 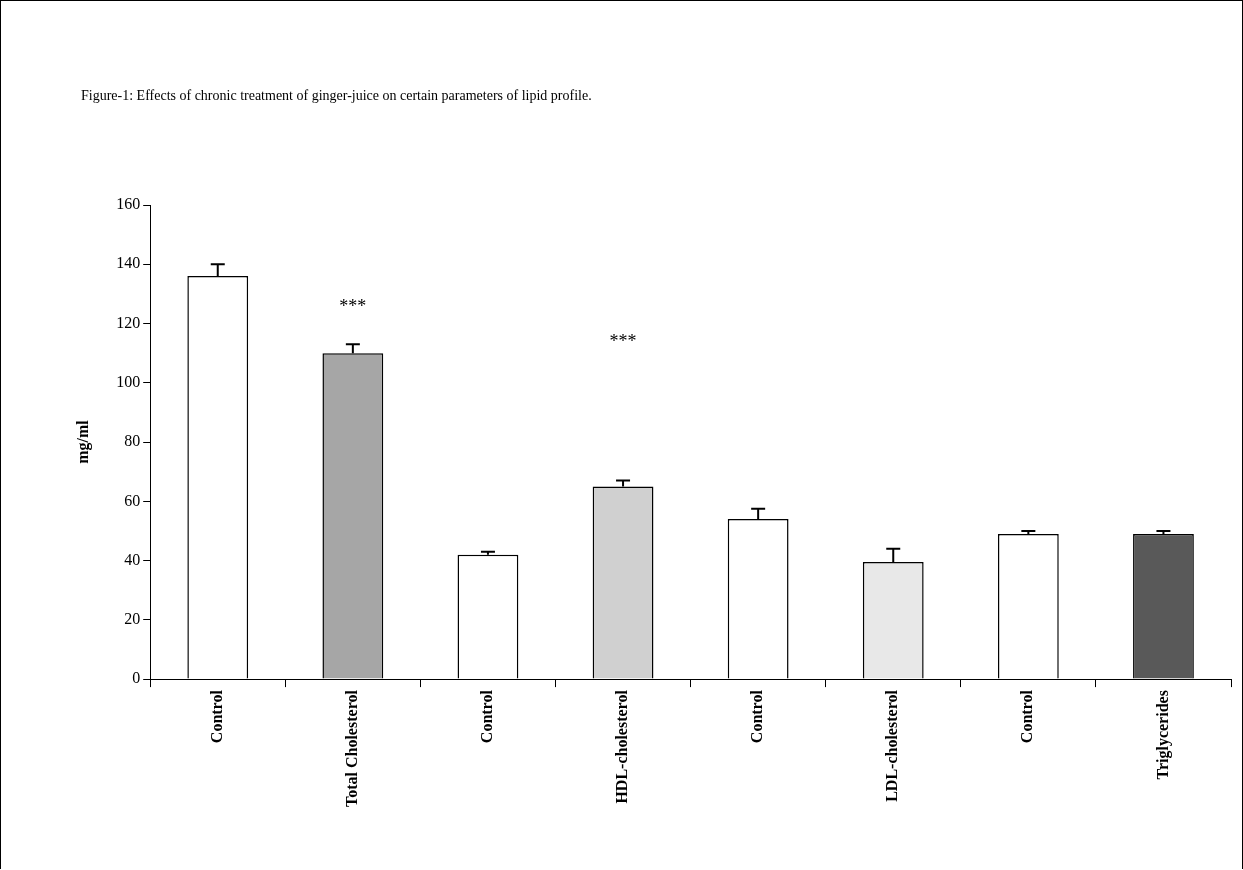 I want to click on y-tick-label: 20, so click(x=132, y=619).